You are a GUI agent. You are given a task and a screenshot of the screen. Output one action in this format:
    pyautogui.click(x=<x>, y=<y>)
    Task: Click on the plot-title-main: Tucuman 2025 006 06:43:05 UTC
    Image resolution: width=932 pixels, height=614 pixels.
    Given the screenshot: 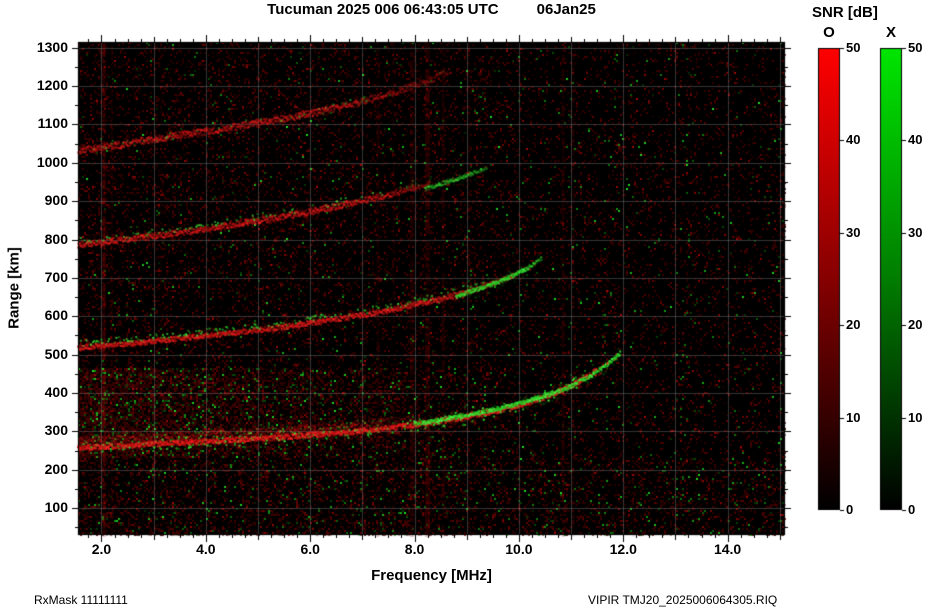 What is the action you would take?
    pyautogui.click(x=383, y=9)
    